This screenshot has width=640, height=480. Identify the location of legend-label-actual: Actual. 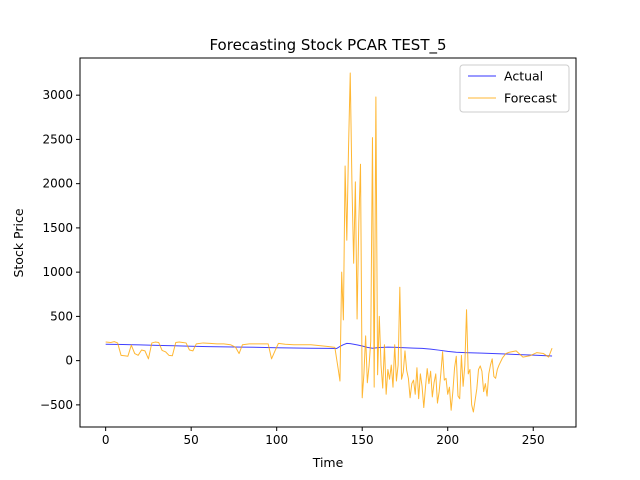
(523, 76).